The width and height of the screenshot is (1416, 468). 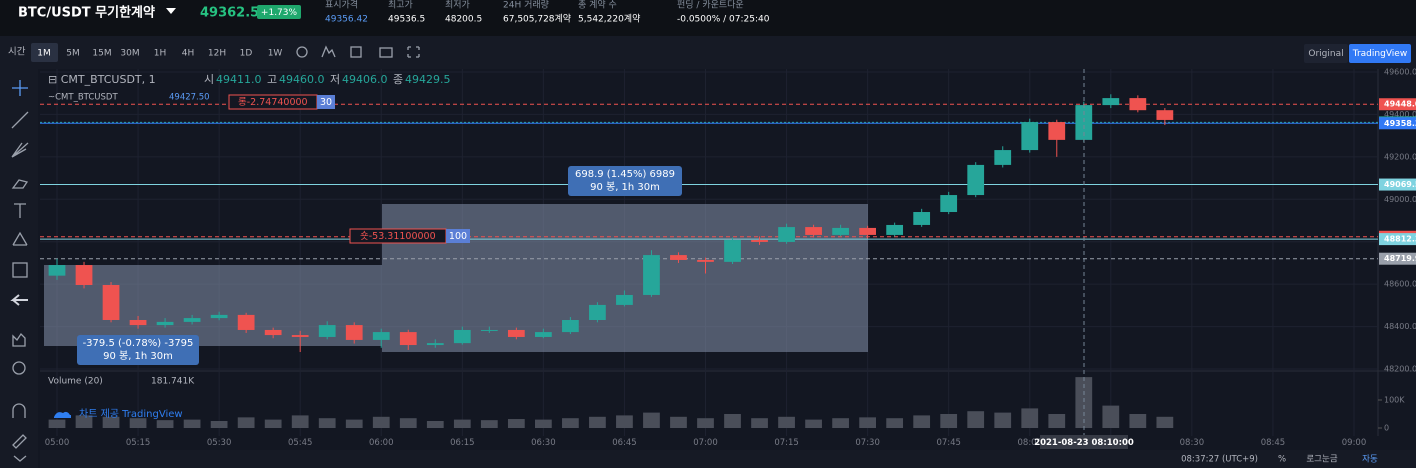 I want to click on measure-box, so click(x=625, y=278).